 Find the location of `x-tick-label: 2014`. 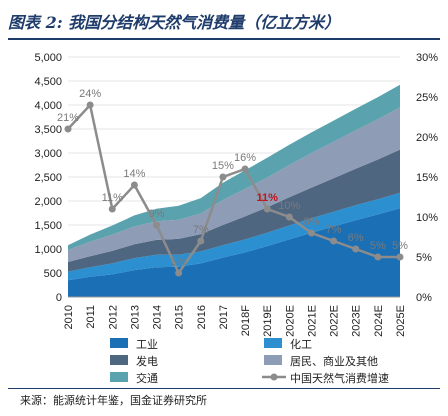

x-tick-label: 2014 is located at coordinates (158, 317).